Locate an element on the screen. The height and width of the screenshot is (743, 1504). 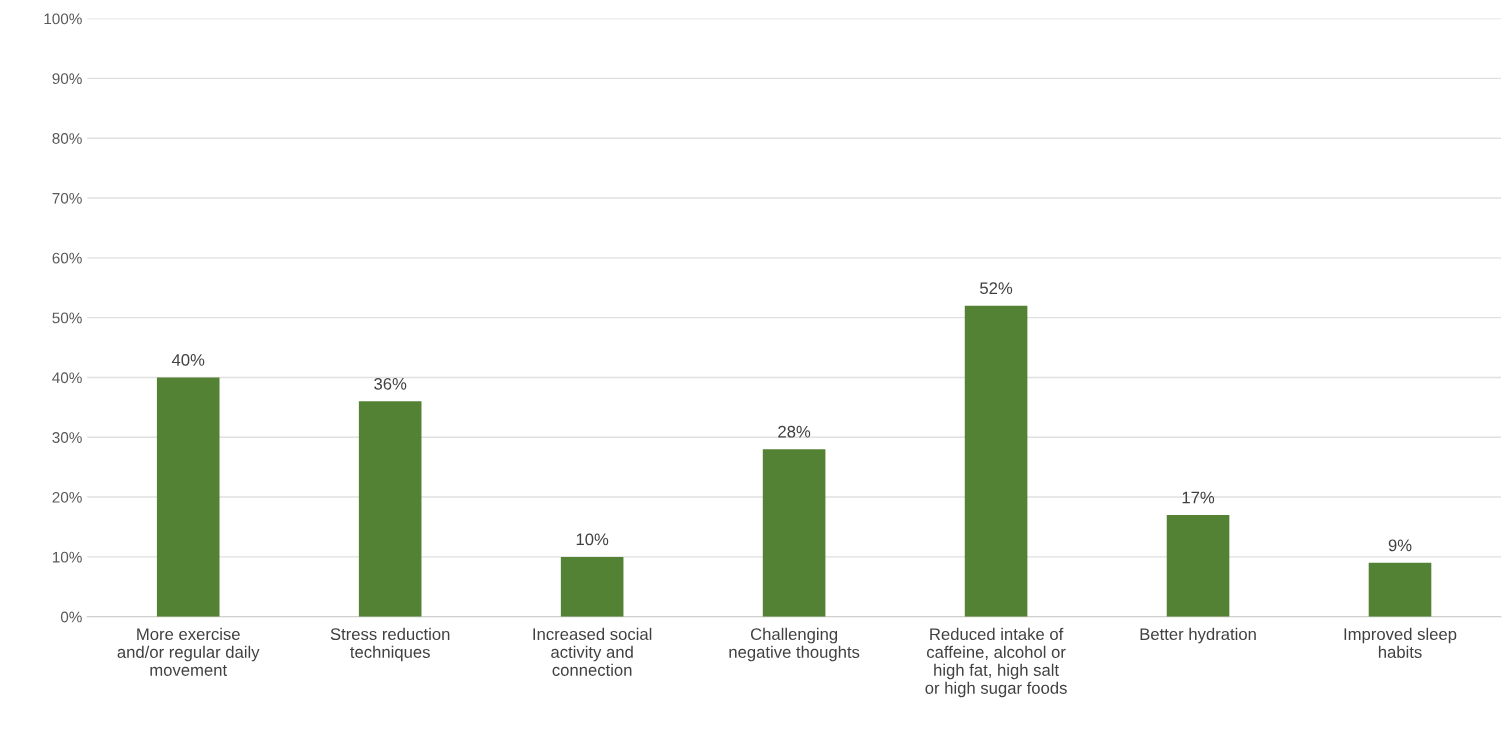
x-tick-label: Improved sleep habits is located at coordinates (1400, 642).